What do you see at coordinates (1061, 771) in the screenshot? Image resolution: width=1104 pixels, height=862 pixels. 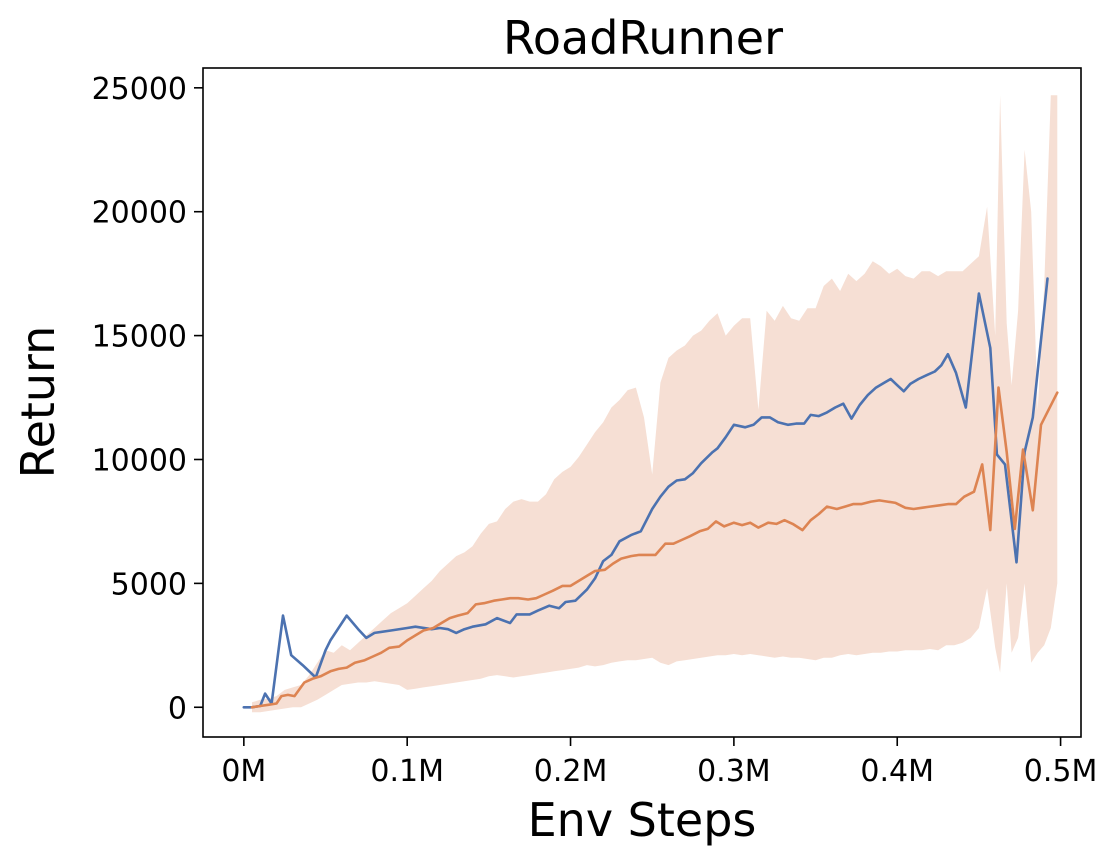 I see `x-tick-label: 0.5M` at bounding box center [1061, 771].